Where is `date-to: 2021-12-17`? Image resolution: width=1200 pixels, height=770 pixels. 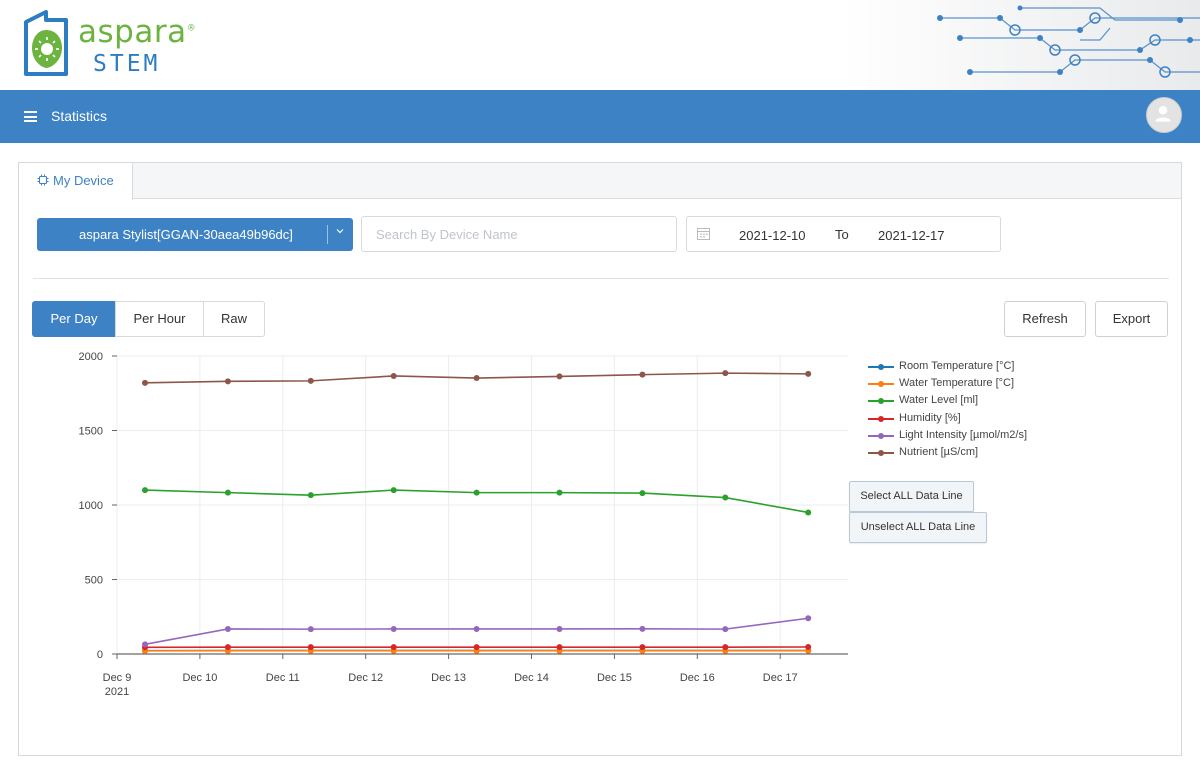 date-to: 2021-12-17 is located at coordinates (911, 235).